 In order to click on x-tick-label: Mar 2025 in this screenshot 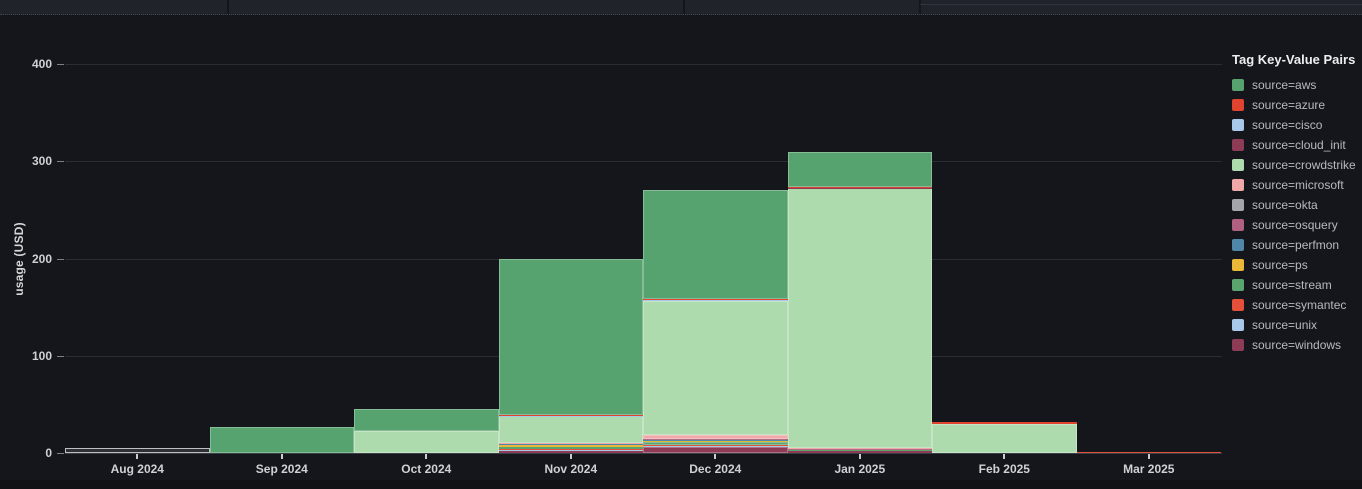, I will do `click(1149, 469)`.